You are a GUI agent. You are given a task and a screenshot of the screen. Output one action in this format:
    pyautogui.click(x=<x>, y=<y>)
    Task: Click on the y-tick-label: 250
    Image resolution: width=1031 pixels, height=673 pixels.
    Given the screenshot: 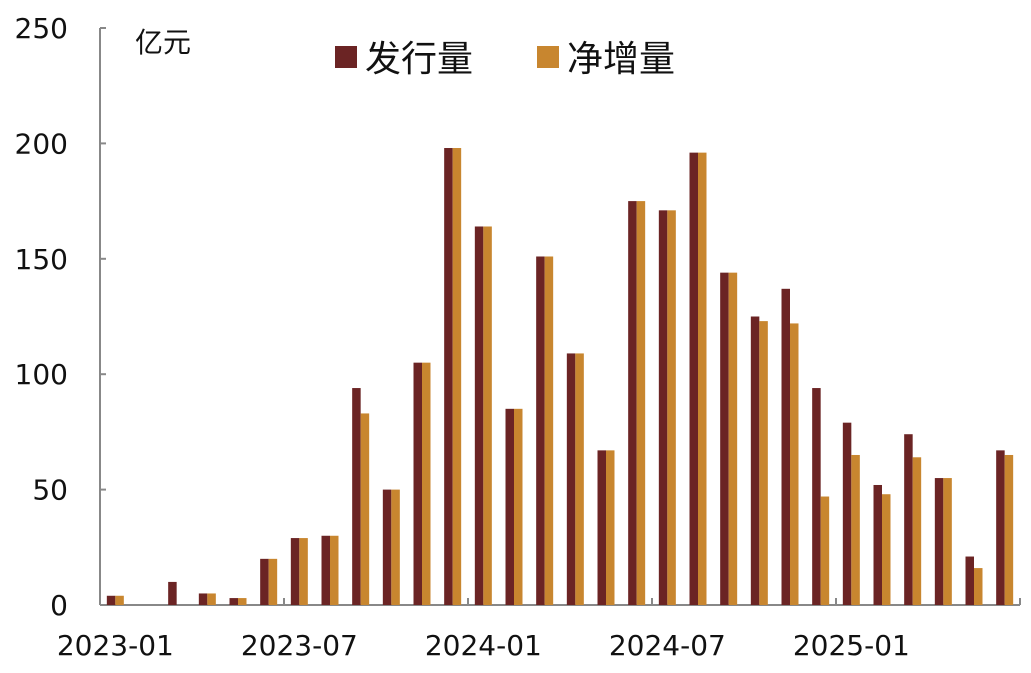 What is the action you would take?
    pyautogui.click(x=41, y=28)
    